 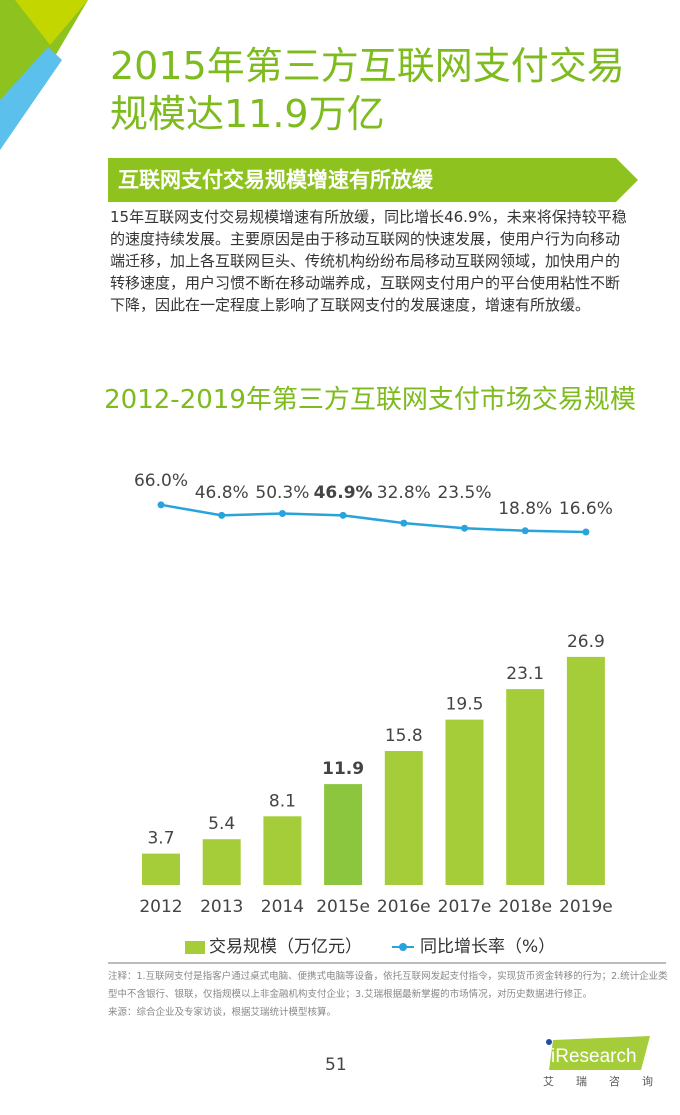 I want to click on legend-line-label: 同比增长率（%）, so click(x=488, y=947).